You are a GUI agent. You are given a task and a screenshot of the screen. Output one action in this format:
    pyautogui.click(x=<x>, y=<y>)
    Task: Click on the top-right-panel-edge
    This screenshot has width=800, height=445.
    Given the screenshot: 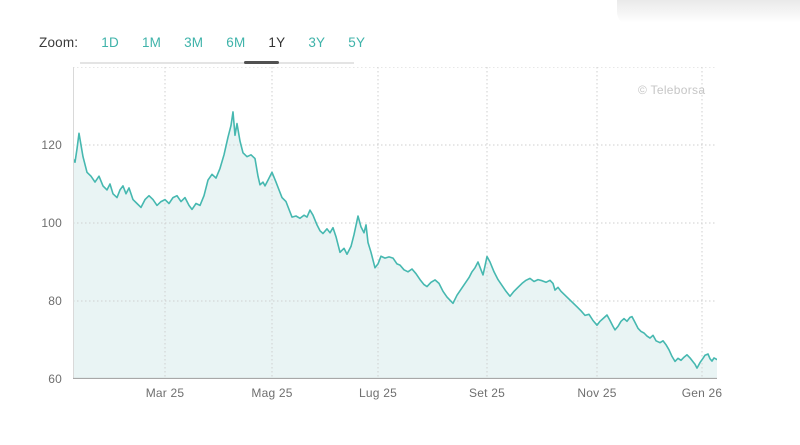 What is the action you would take?
    pyautogui.click(x=708, y=13)
    